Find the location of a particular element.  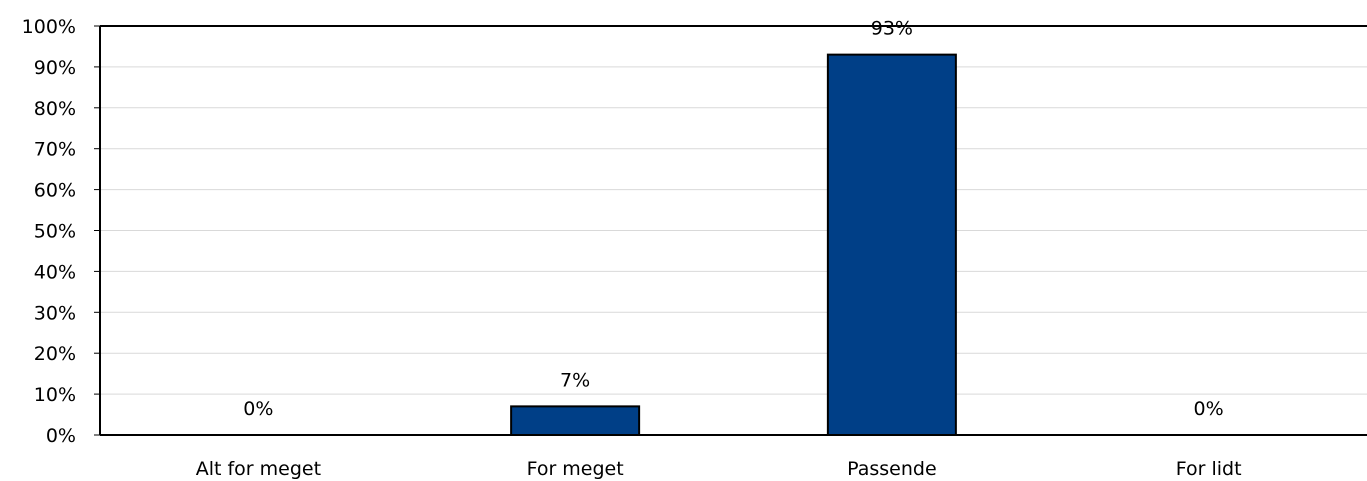

x-axis-category-labels: Alt for meget For meget Passende For lidt is located at coordinates (719, 469).